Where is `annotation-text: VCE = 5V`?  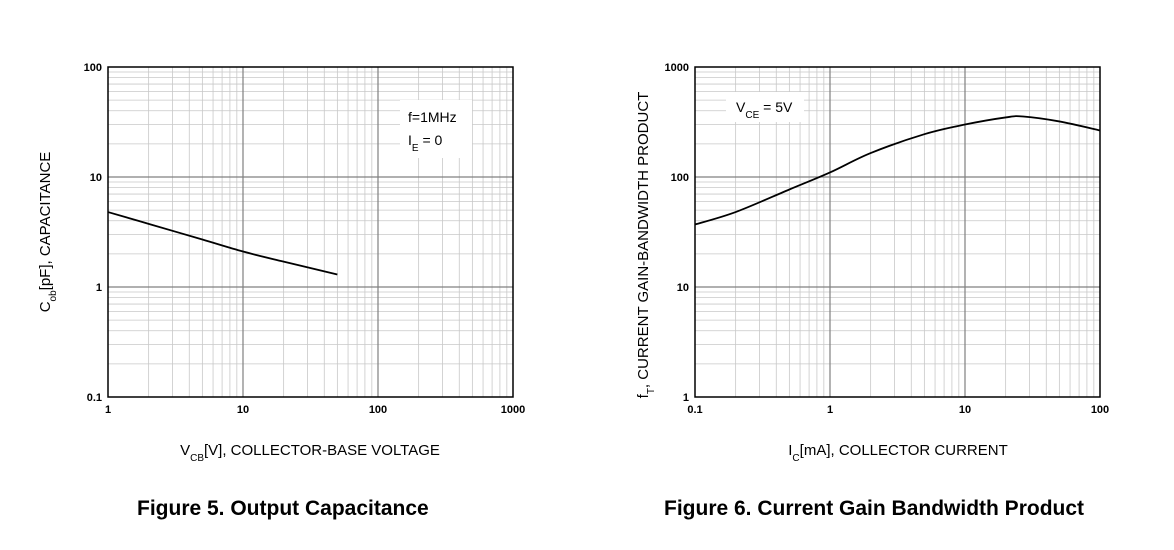 annotation-text: VCE = 5V is located at coordinates (764, 110).